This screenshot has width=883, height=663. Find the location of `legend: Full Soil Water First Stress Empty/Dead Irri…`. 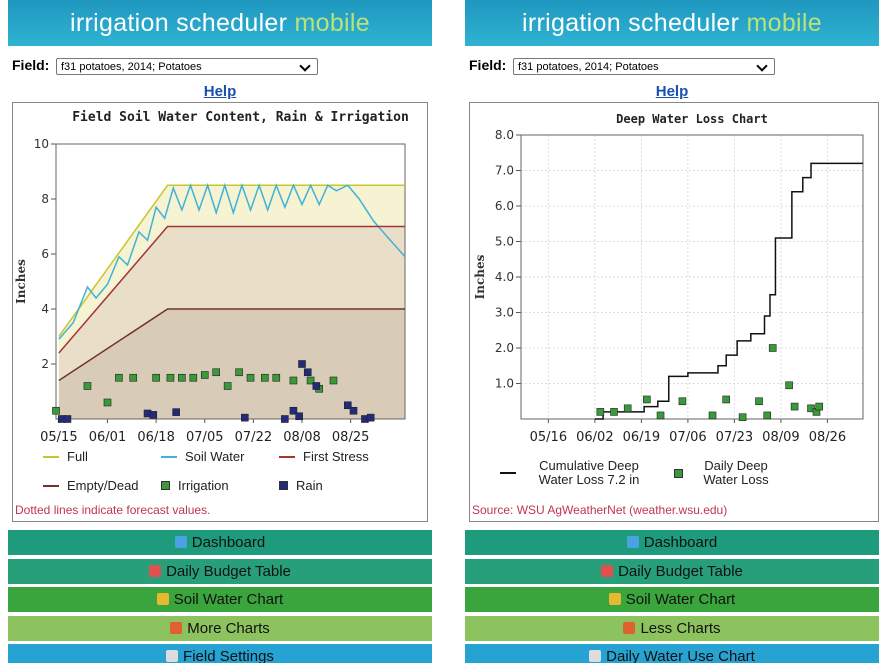

legend: Full Soil Water First Stress Empty/Dead Irri… is located at coordinates (220, 471).